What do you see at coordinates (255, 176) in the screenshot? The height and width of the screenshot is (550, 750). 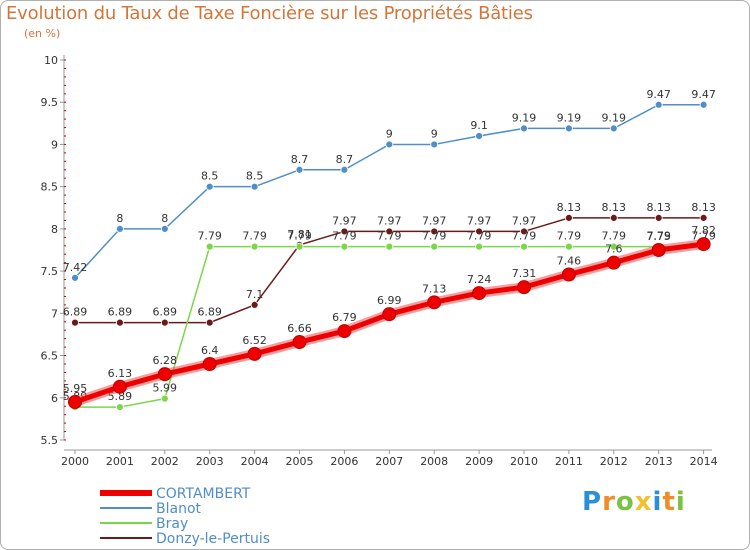 I see `data-label: 8.5` at bounding box center [255, 176].